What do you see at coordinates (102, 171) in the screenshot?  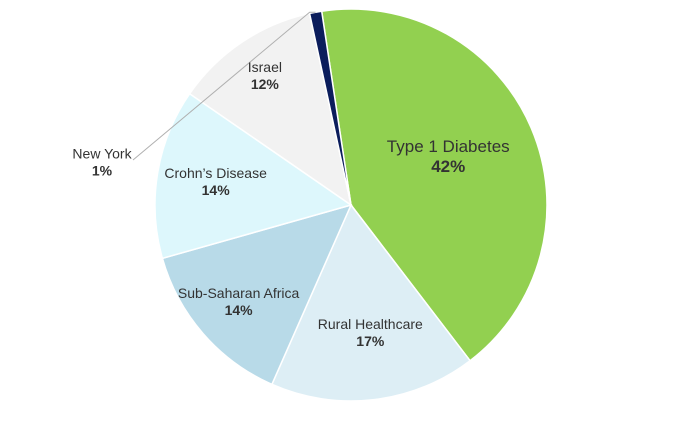 I see `slice-percent-new-york: 1%` at bounding box center [102, 171].